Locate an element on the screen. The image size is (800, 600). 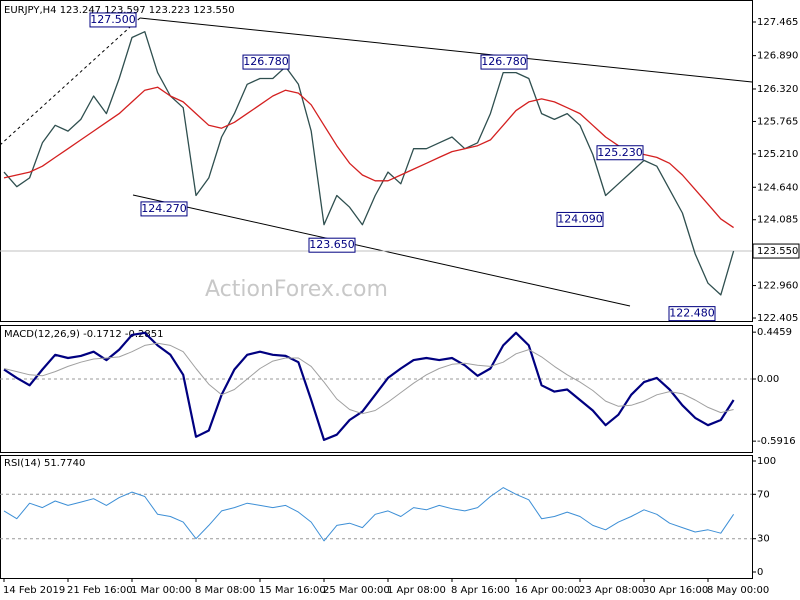
annotation-label: 124.090 is located at coordinates (580, 218).